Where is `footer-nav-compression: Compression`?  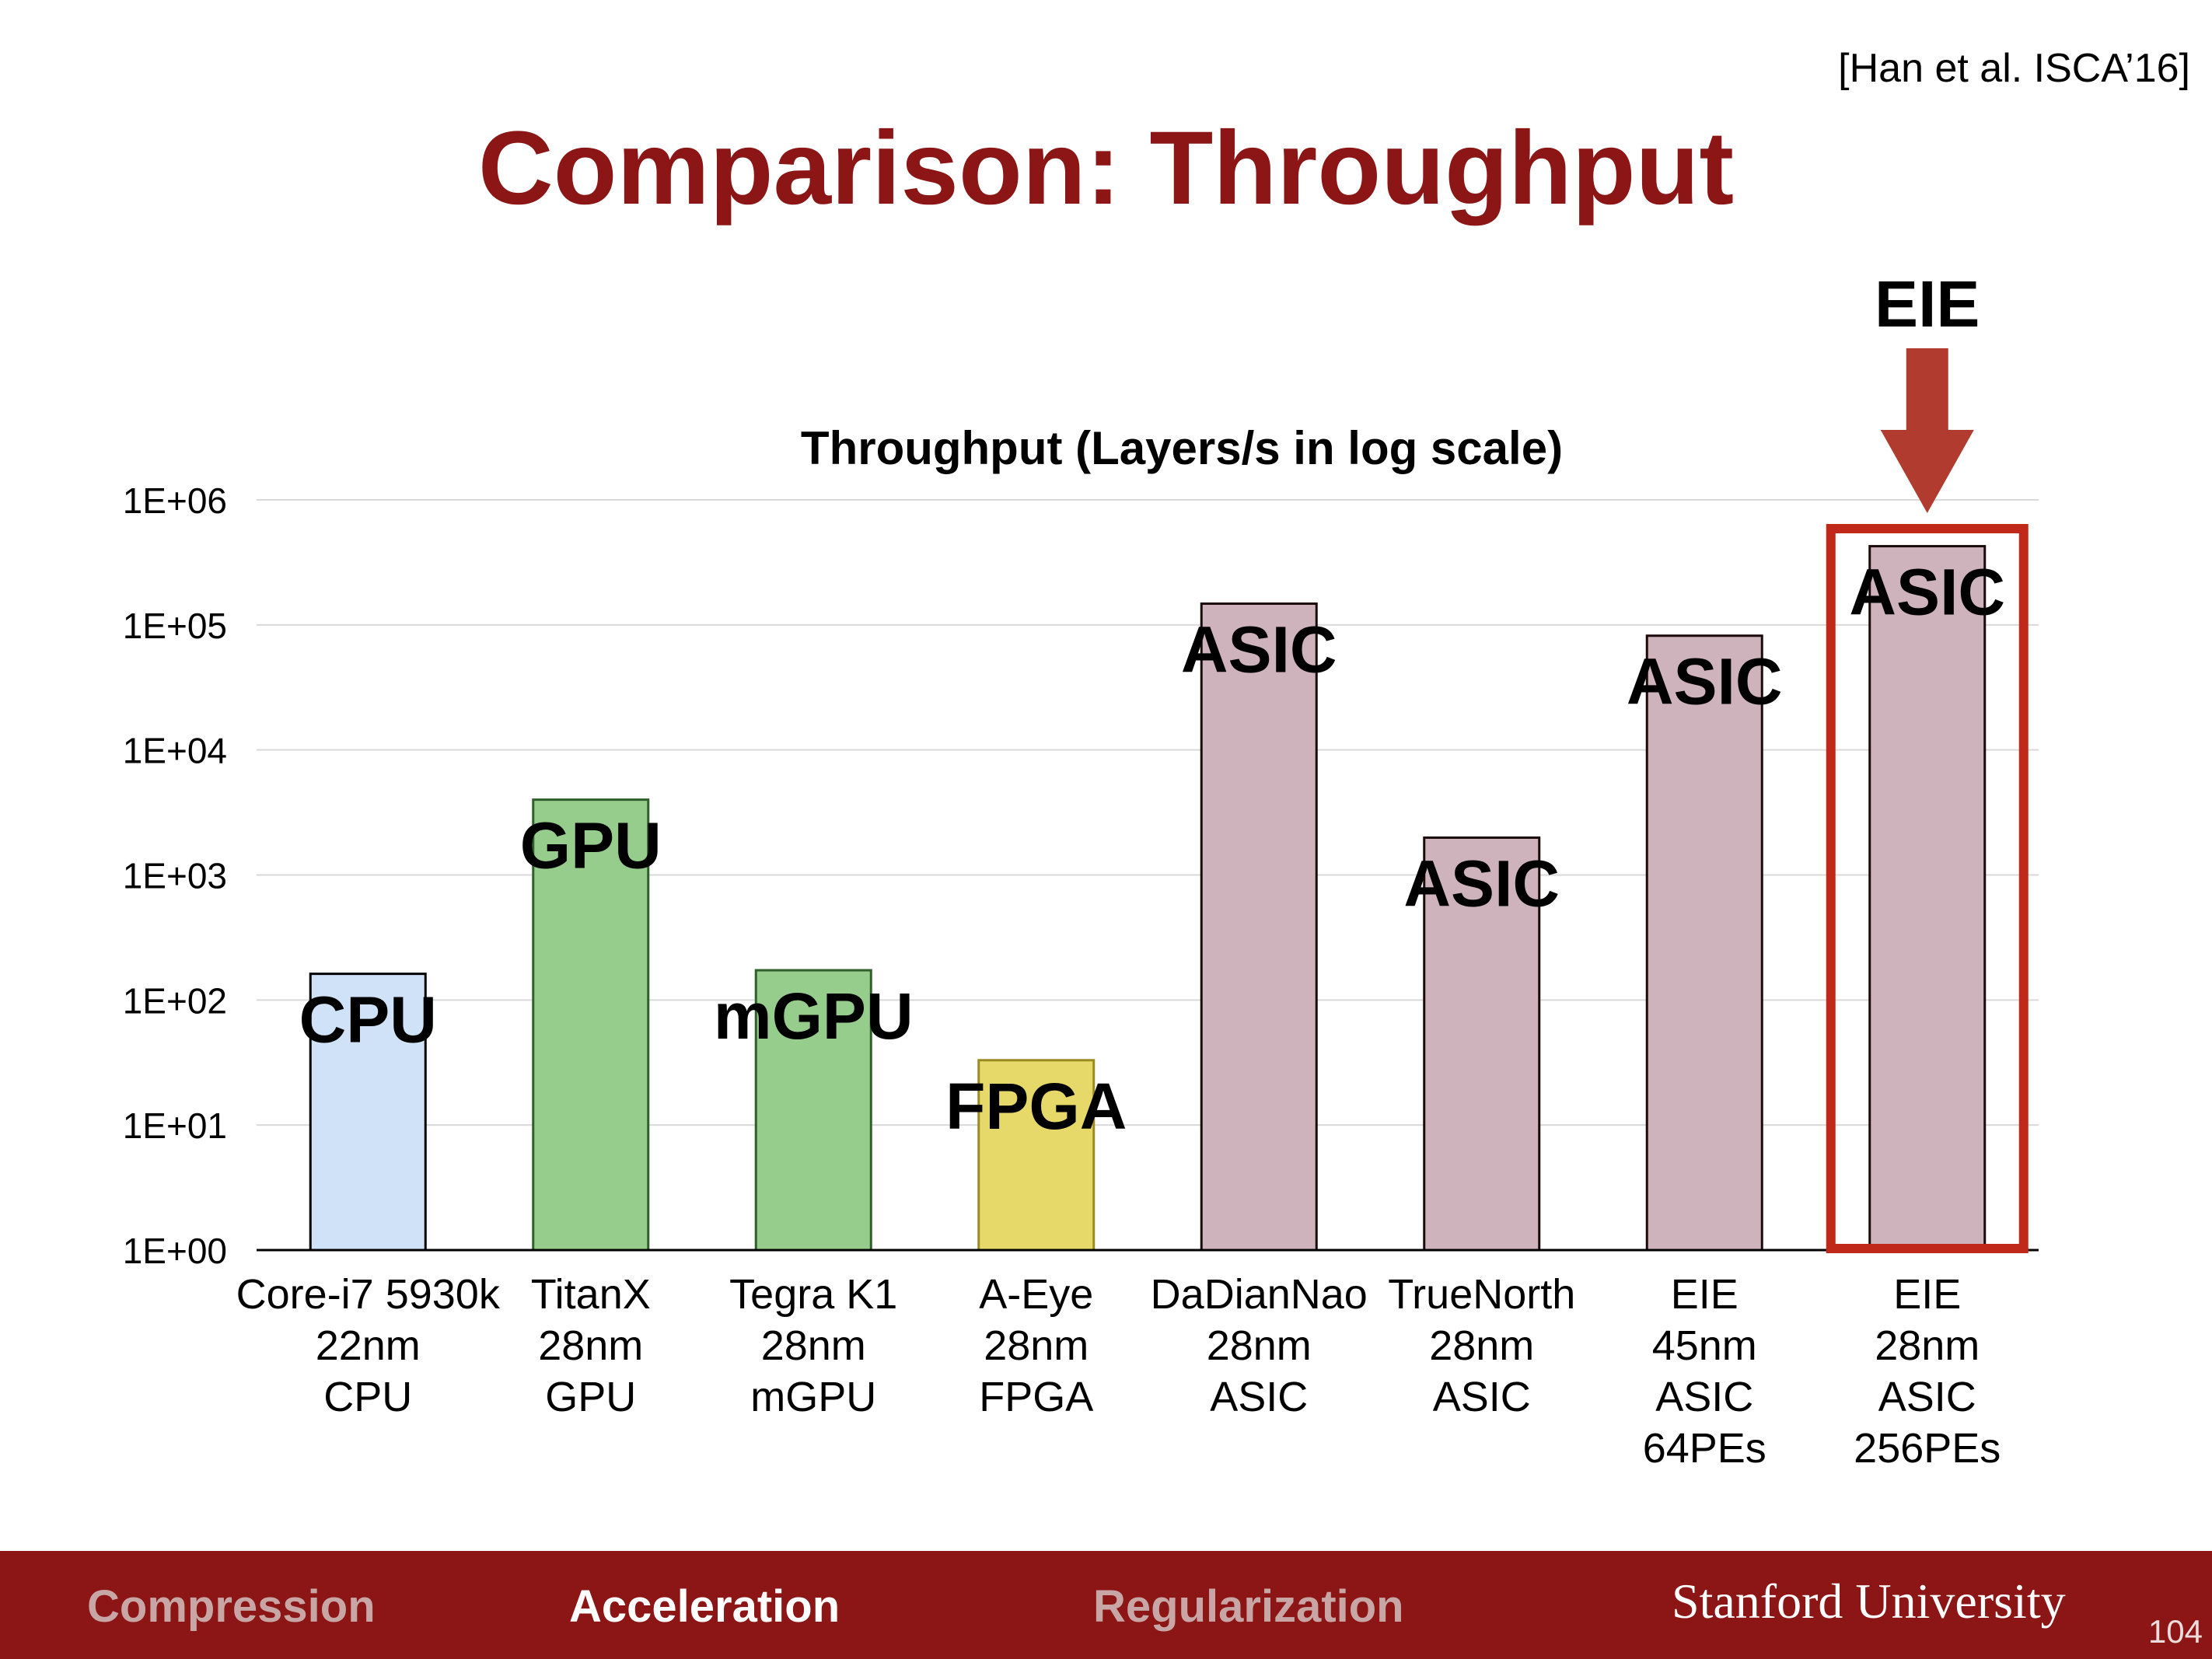
footer-nav-compression: Compression is located at coordinates (231, 1606).